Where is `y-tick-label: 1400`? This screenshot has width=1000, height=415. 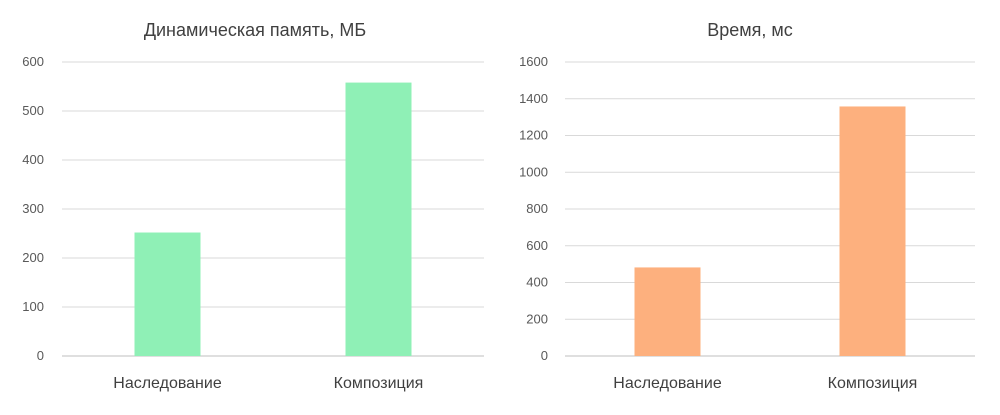
y-tick-label: 1400 is located at coordinates (533, 98).